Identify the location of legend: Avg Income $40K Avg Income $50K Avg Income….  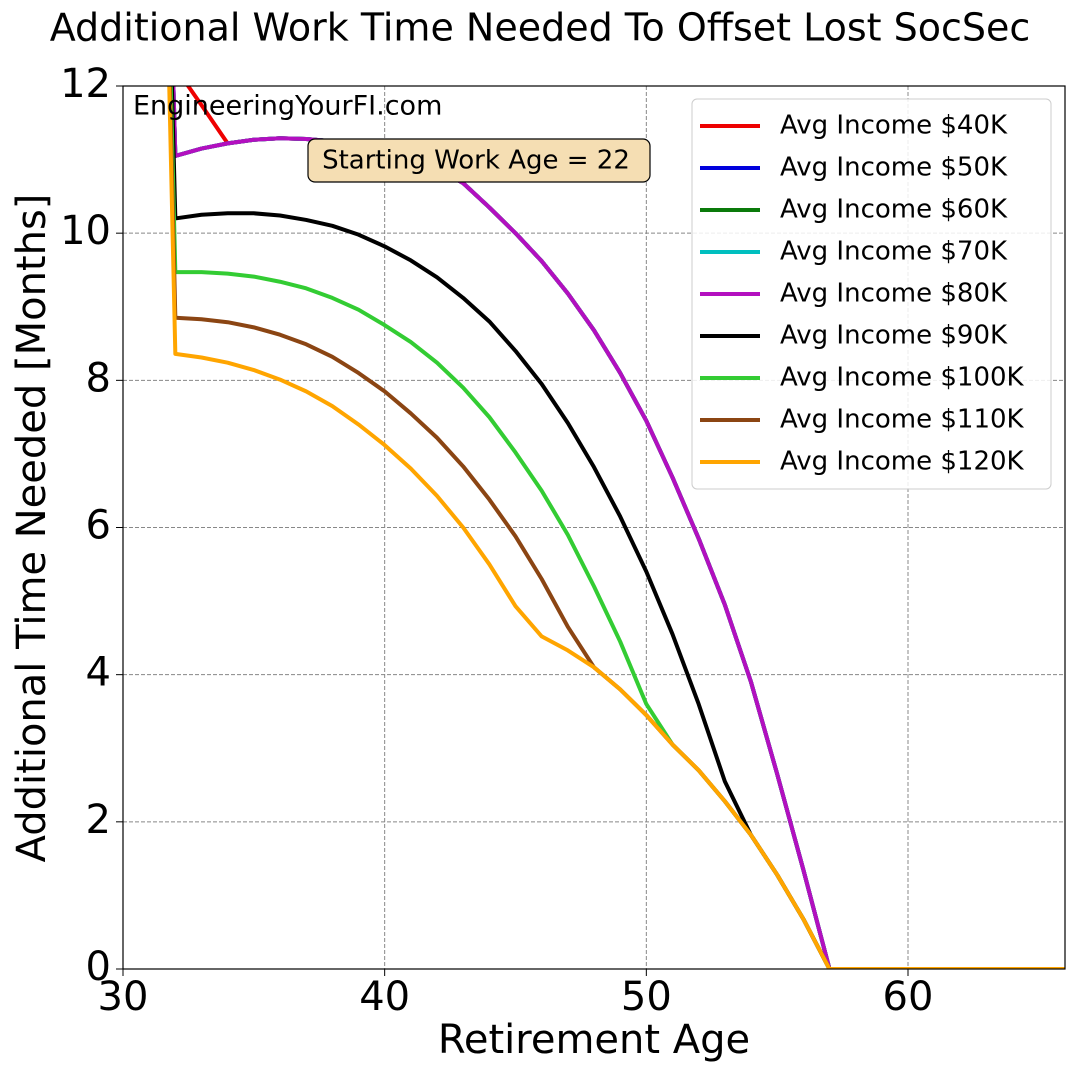
(871, 294).